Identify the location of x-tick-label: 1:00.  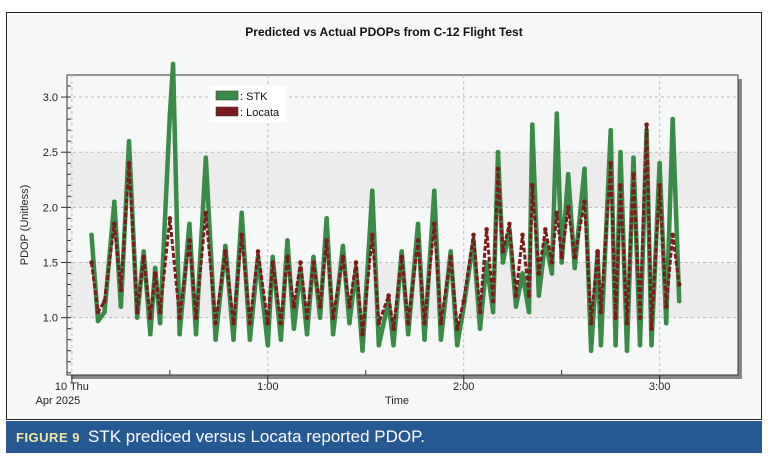
(267, 387).